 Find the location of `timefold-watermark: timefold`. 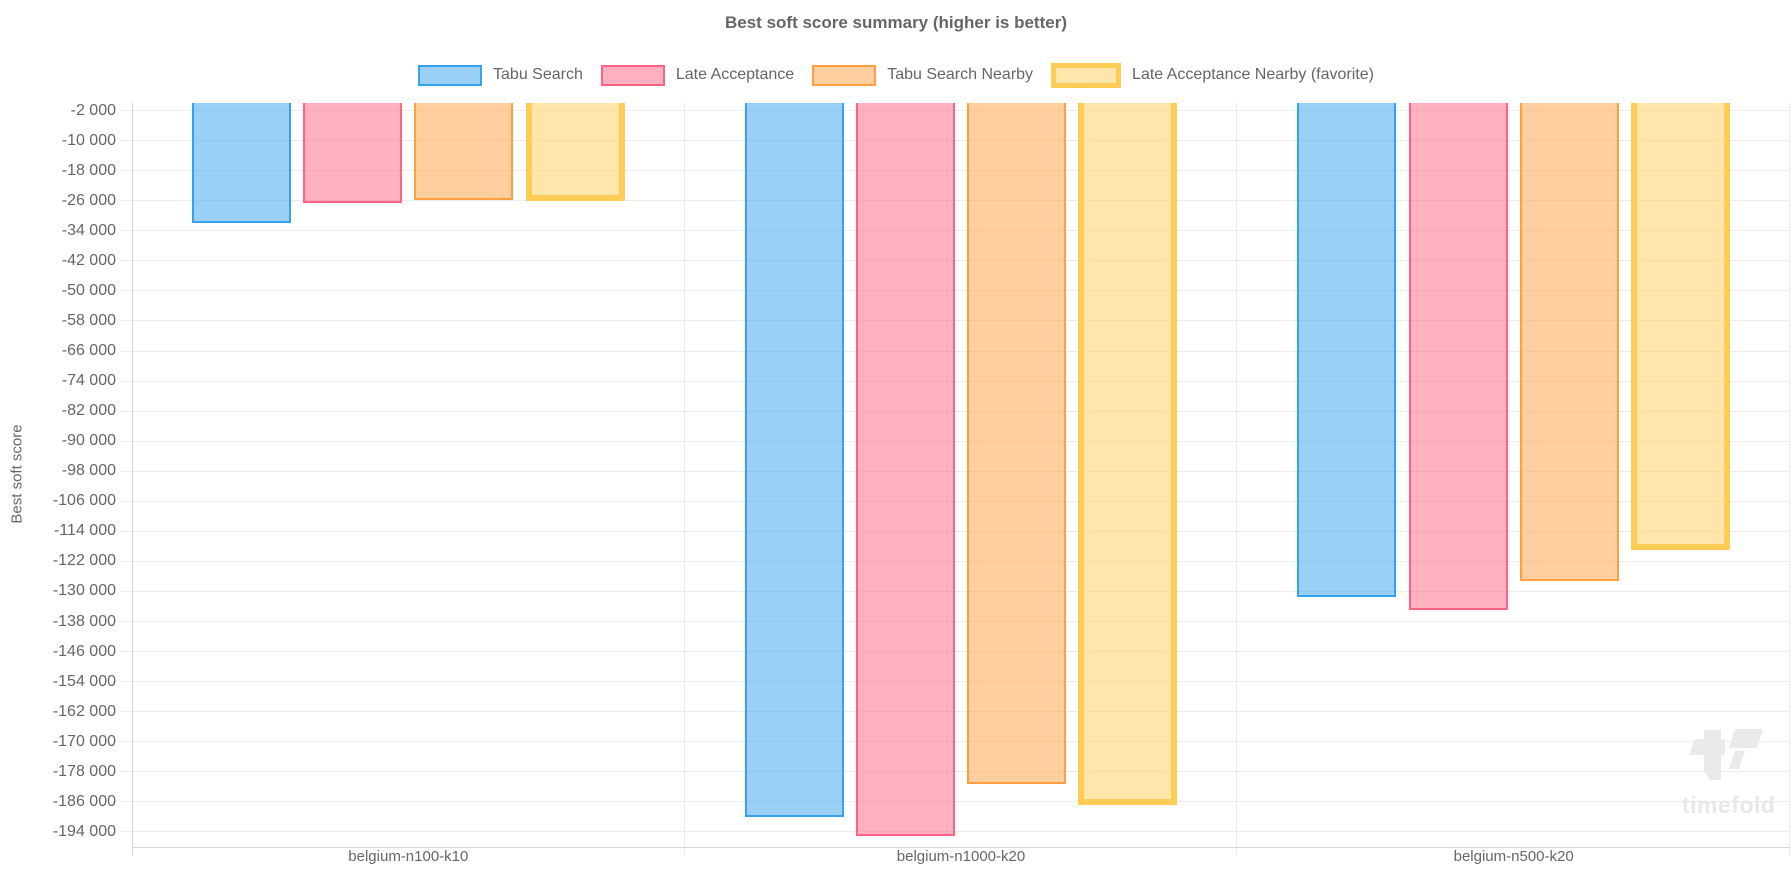

timefold-watermark: timefold is located at coordinates (1729, 770).